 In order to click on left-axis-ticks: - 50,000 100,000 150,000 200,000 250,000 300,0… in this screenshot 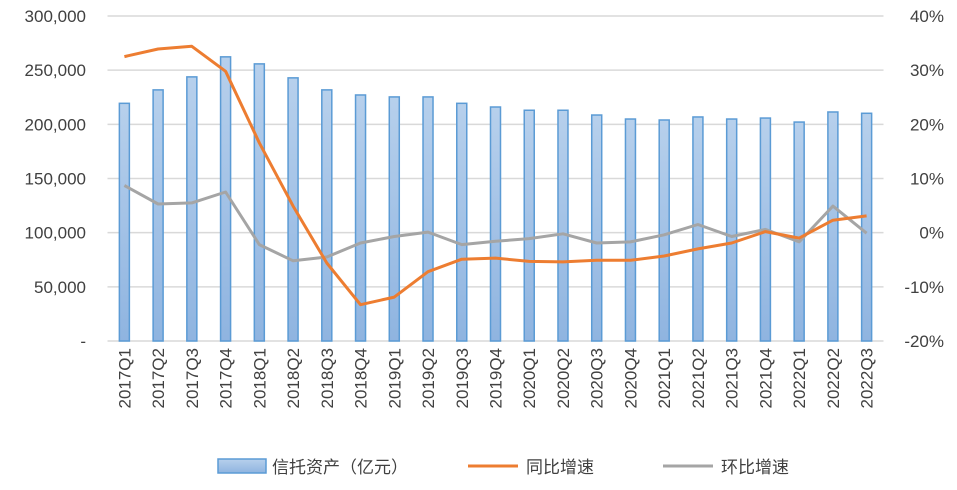, I will do `click(55, 179)`.